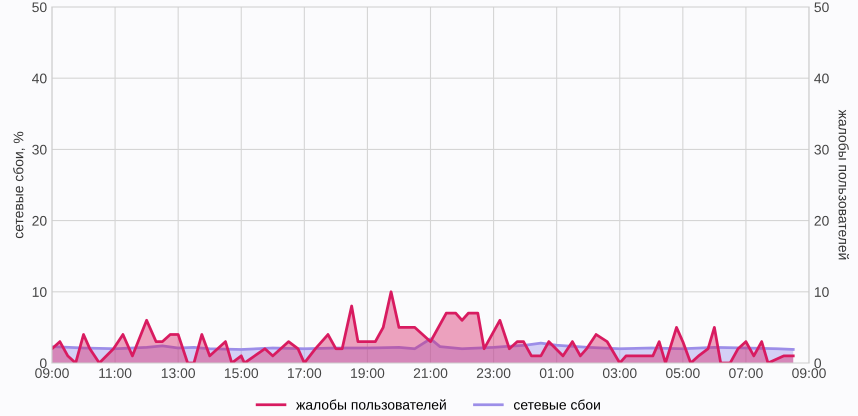  What do you see at coordinates (821, 292) in the screenshot?
I see `y2-tick-label: 10` at bounding box center [821, 292].